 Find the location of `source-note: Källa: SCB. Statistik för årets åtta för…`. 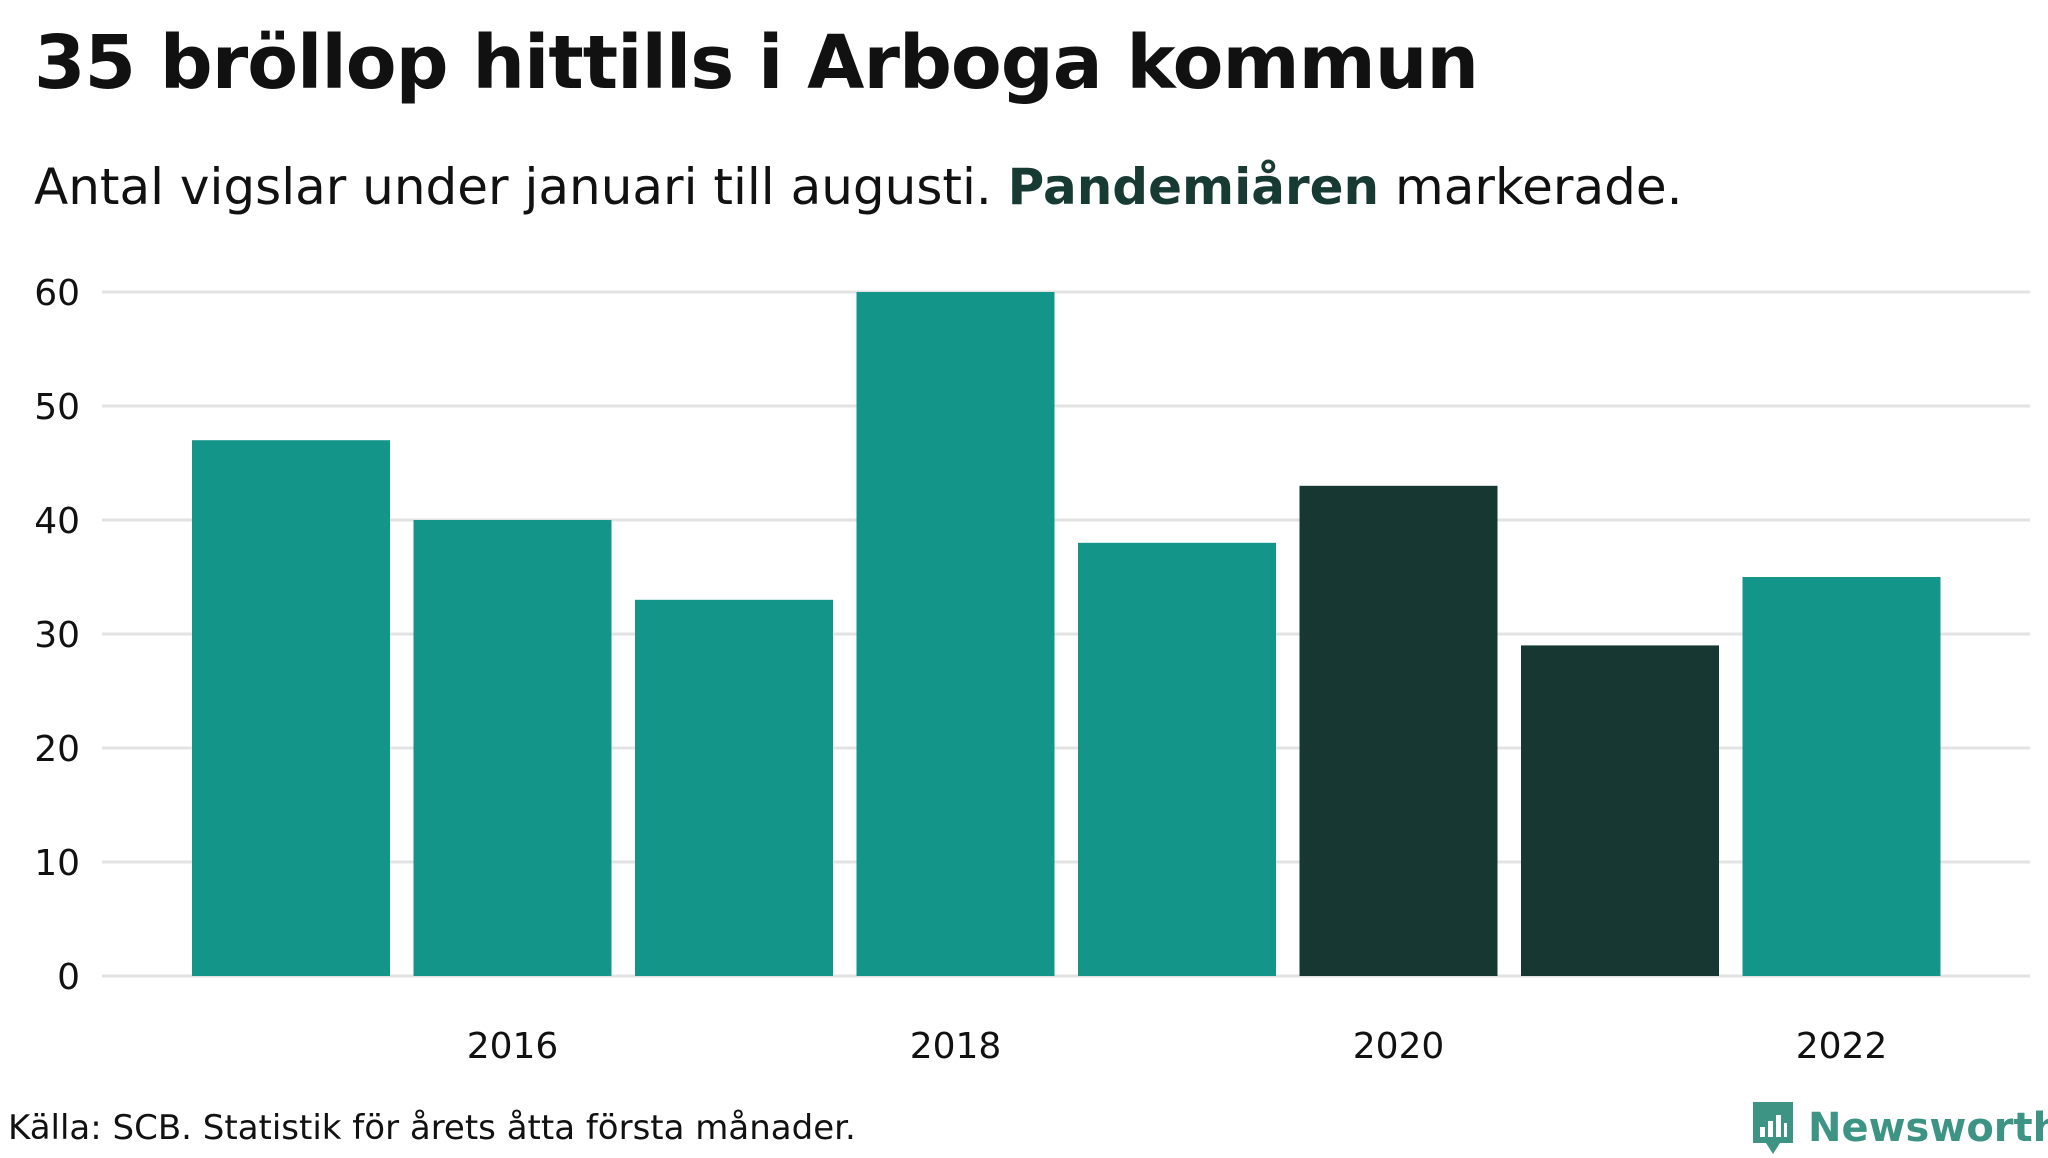

source-note: Källa: SCB. Statistik för årets åtta för… is located at coordinates (432, 1128).